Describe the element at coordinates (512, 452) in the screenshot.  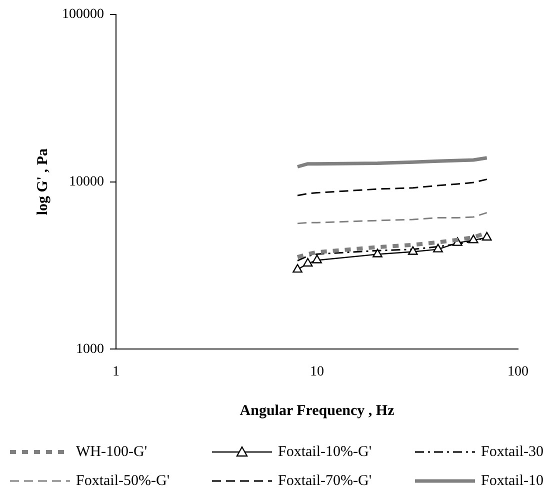
I see `legend-label: Foxtail-30` at that location.